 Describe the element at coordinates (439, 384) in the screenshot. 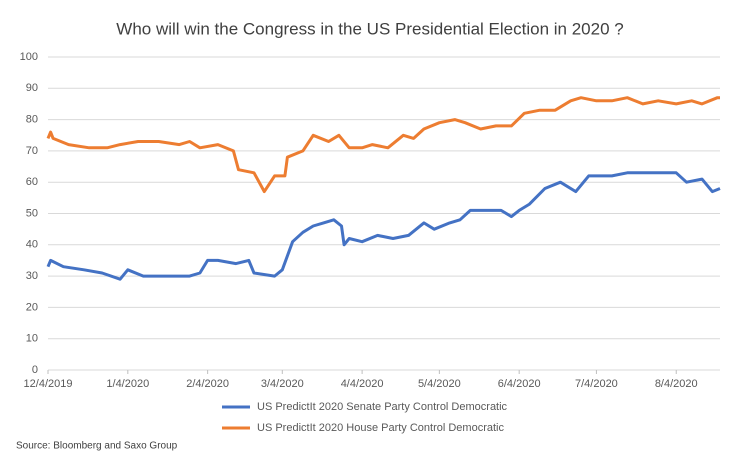

I see `x-tick-label: 5/4/2020` at that location.